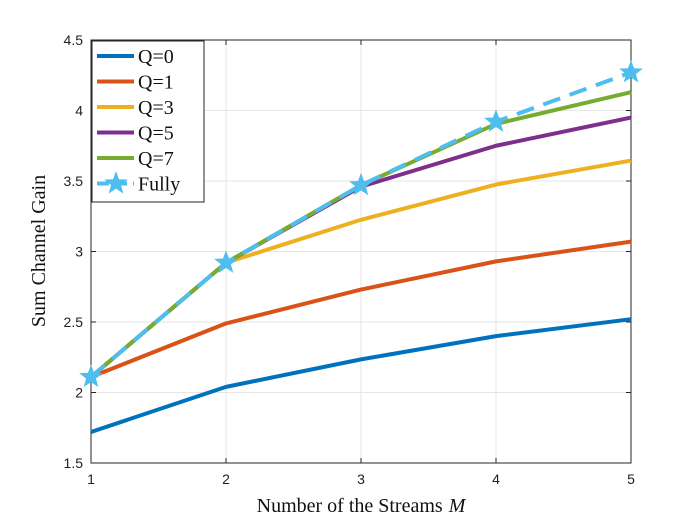 The image size is (698, 523). I want to click on legend: Q=0 Q=1 Q=3 Q=5 Q=7 Fully, so click(148, 121).